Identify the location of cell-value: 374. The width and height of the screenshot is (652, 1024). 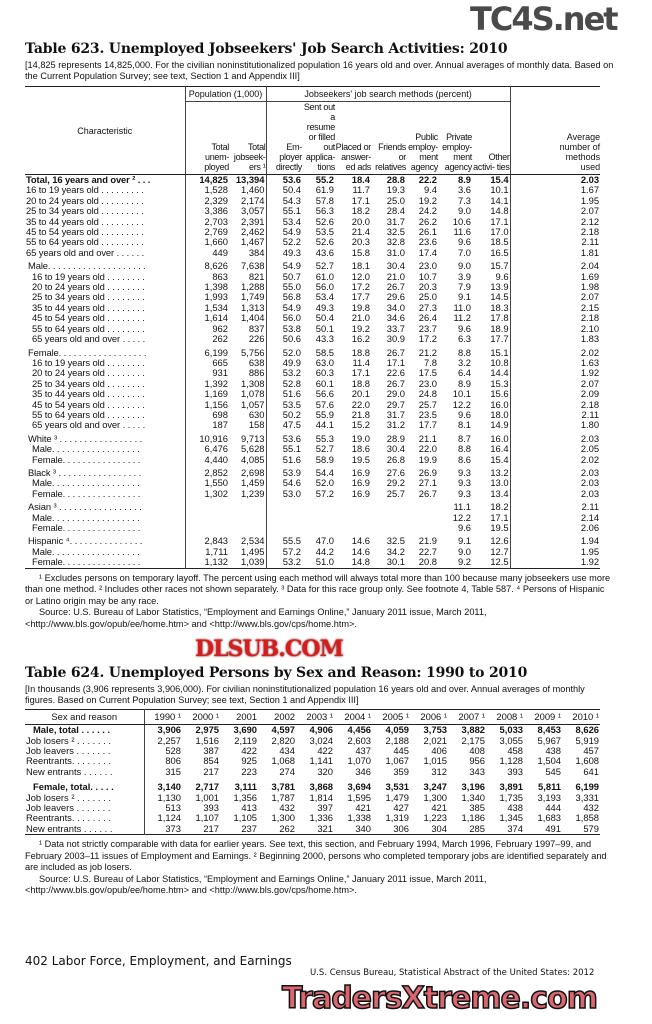
(515, 828).